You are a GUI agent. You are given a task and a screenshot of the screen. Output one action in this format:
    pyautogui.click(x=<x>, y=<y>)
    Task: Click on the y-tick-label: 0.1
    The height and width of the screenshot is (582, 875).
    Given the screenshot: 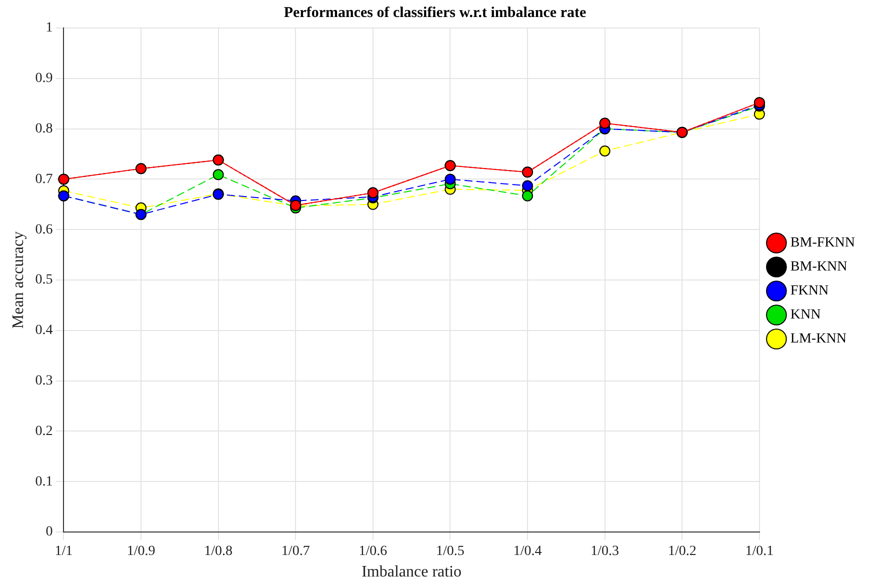 What is the action you would take?
    pyautogui.click(x=44, y=482)
    